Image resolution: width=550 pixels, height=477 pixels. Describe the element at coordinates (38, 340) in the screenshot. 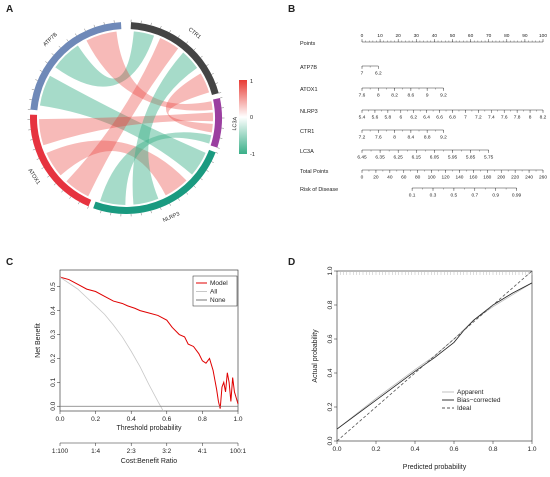

I see `y-axis-title: Net Benefit` at that location.